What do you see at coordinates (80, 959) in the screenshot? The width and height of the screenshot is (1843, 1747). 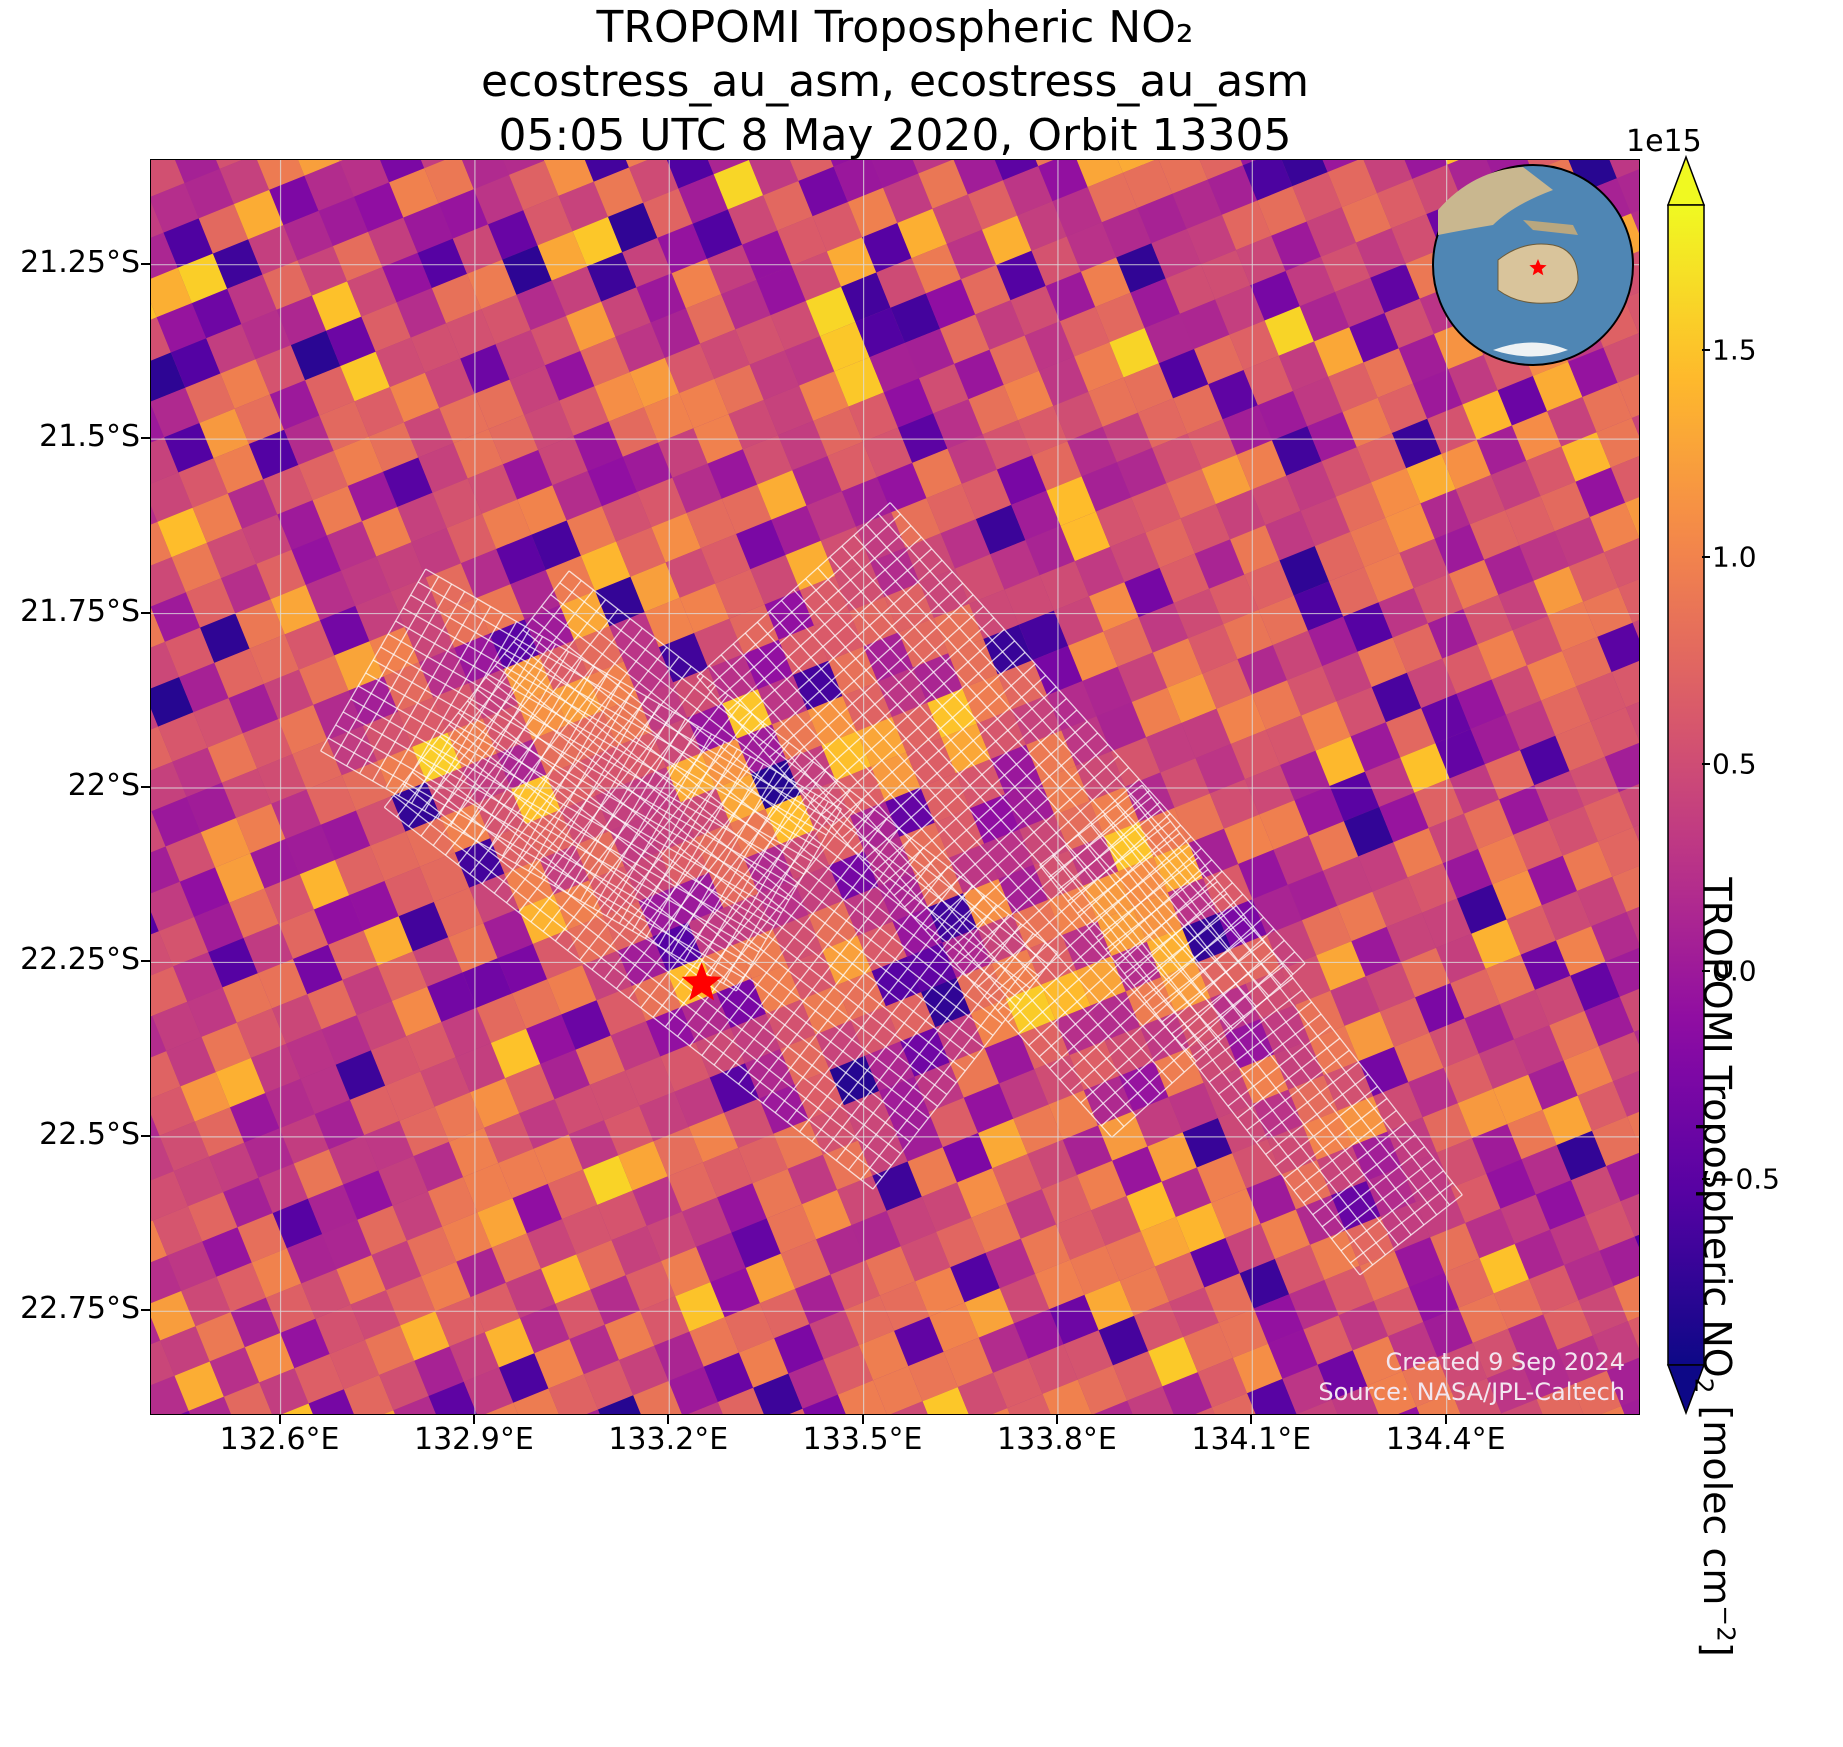 I see `lat-tick-label: 22.25°S` at bounding box center [80, 959].